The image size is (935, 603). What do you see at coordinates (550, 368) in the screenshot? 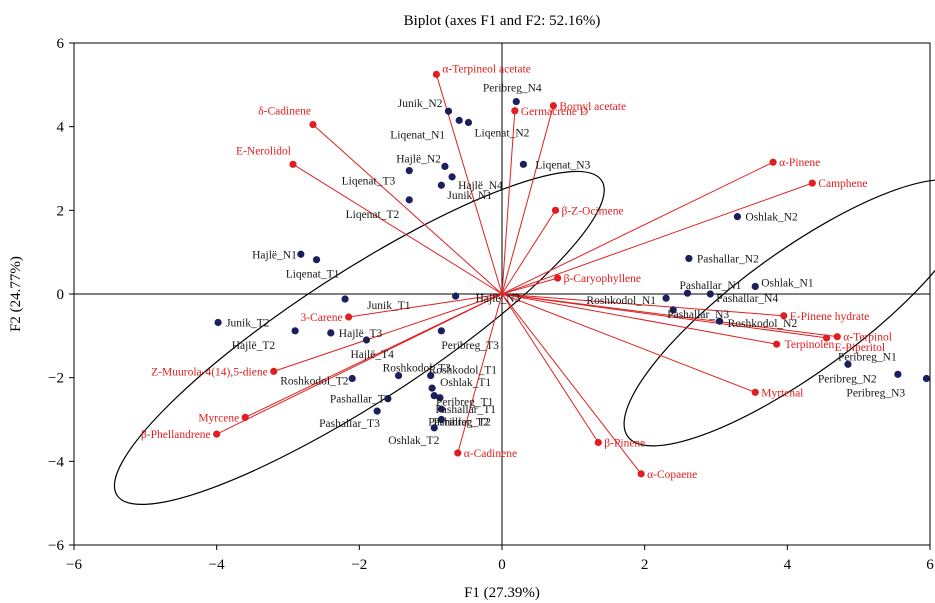
I see `vector-pinene` at bounding box center [550, 368].